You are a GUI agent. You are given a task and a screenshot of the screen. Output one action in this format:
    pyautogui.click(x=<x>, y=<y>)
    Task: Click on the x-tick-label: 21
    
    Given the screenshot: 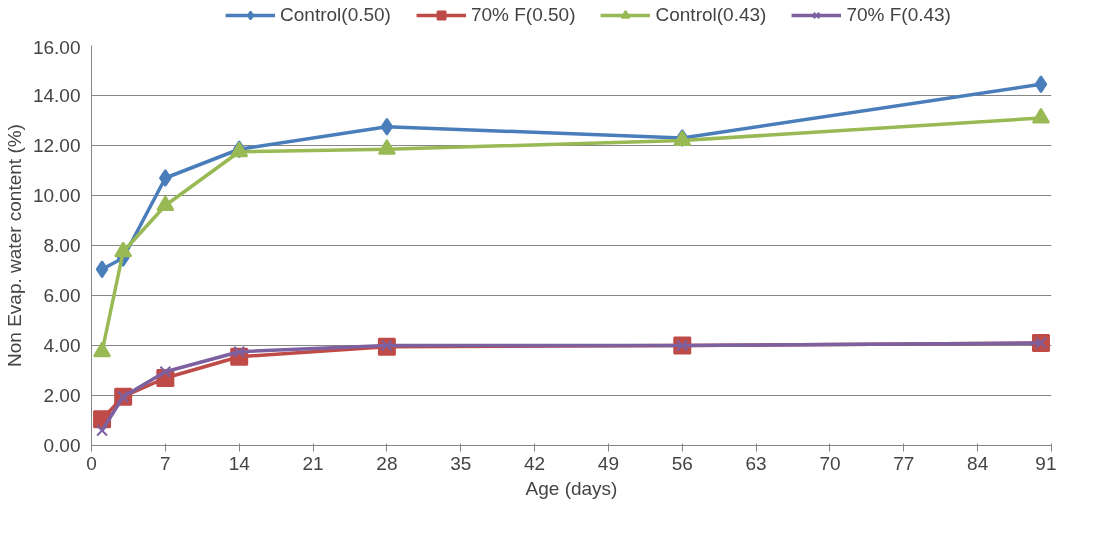 What is the action you would take?
    pyautogui.click(x=313, y=463)
    